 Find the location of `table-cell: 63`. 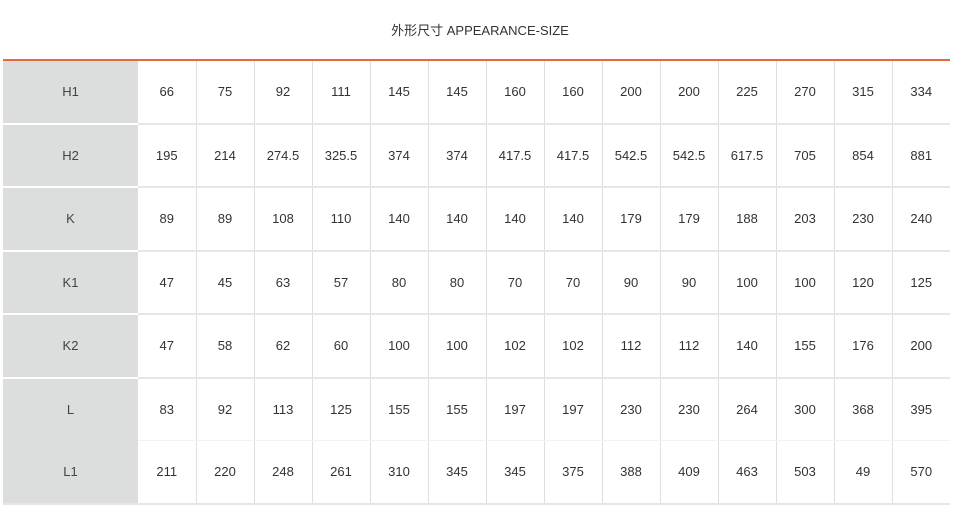

table-cell: 63 is located at coordinates (283, 282).